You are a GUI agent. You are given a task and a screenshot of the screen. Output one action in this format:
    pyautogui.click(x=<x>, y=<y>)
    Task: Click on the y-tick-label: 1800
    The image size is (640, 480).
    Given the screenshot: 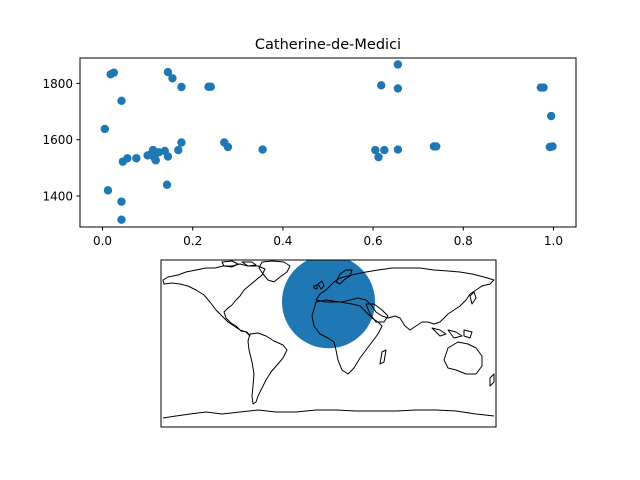 What is the action you would take?
    pyautogui.click(x=57, y=84)
    